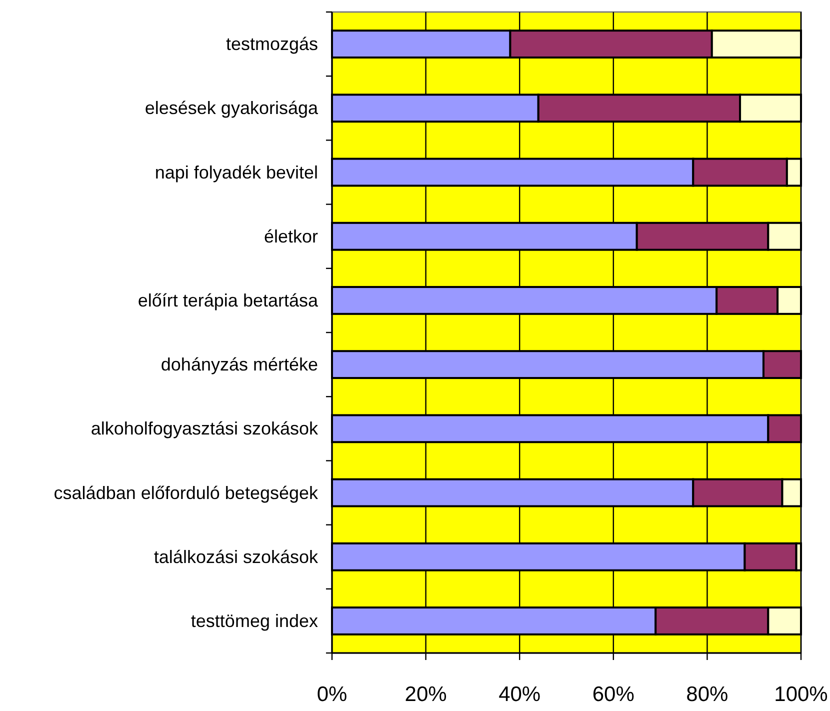 This screenshot has height=711, width=830. What do you see at coordinates (707, 694) in the screenshot?
I see `x-tick-label: 80%` at bounding box center [707, 694].